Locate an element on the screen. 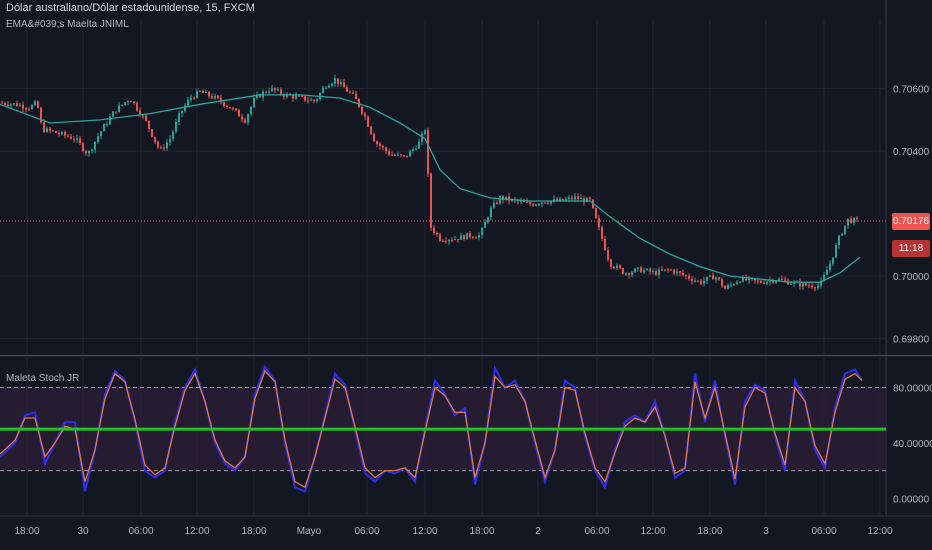  time-tick-label: 3 is located at coordinates (766, 531).